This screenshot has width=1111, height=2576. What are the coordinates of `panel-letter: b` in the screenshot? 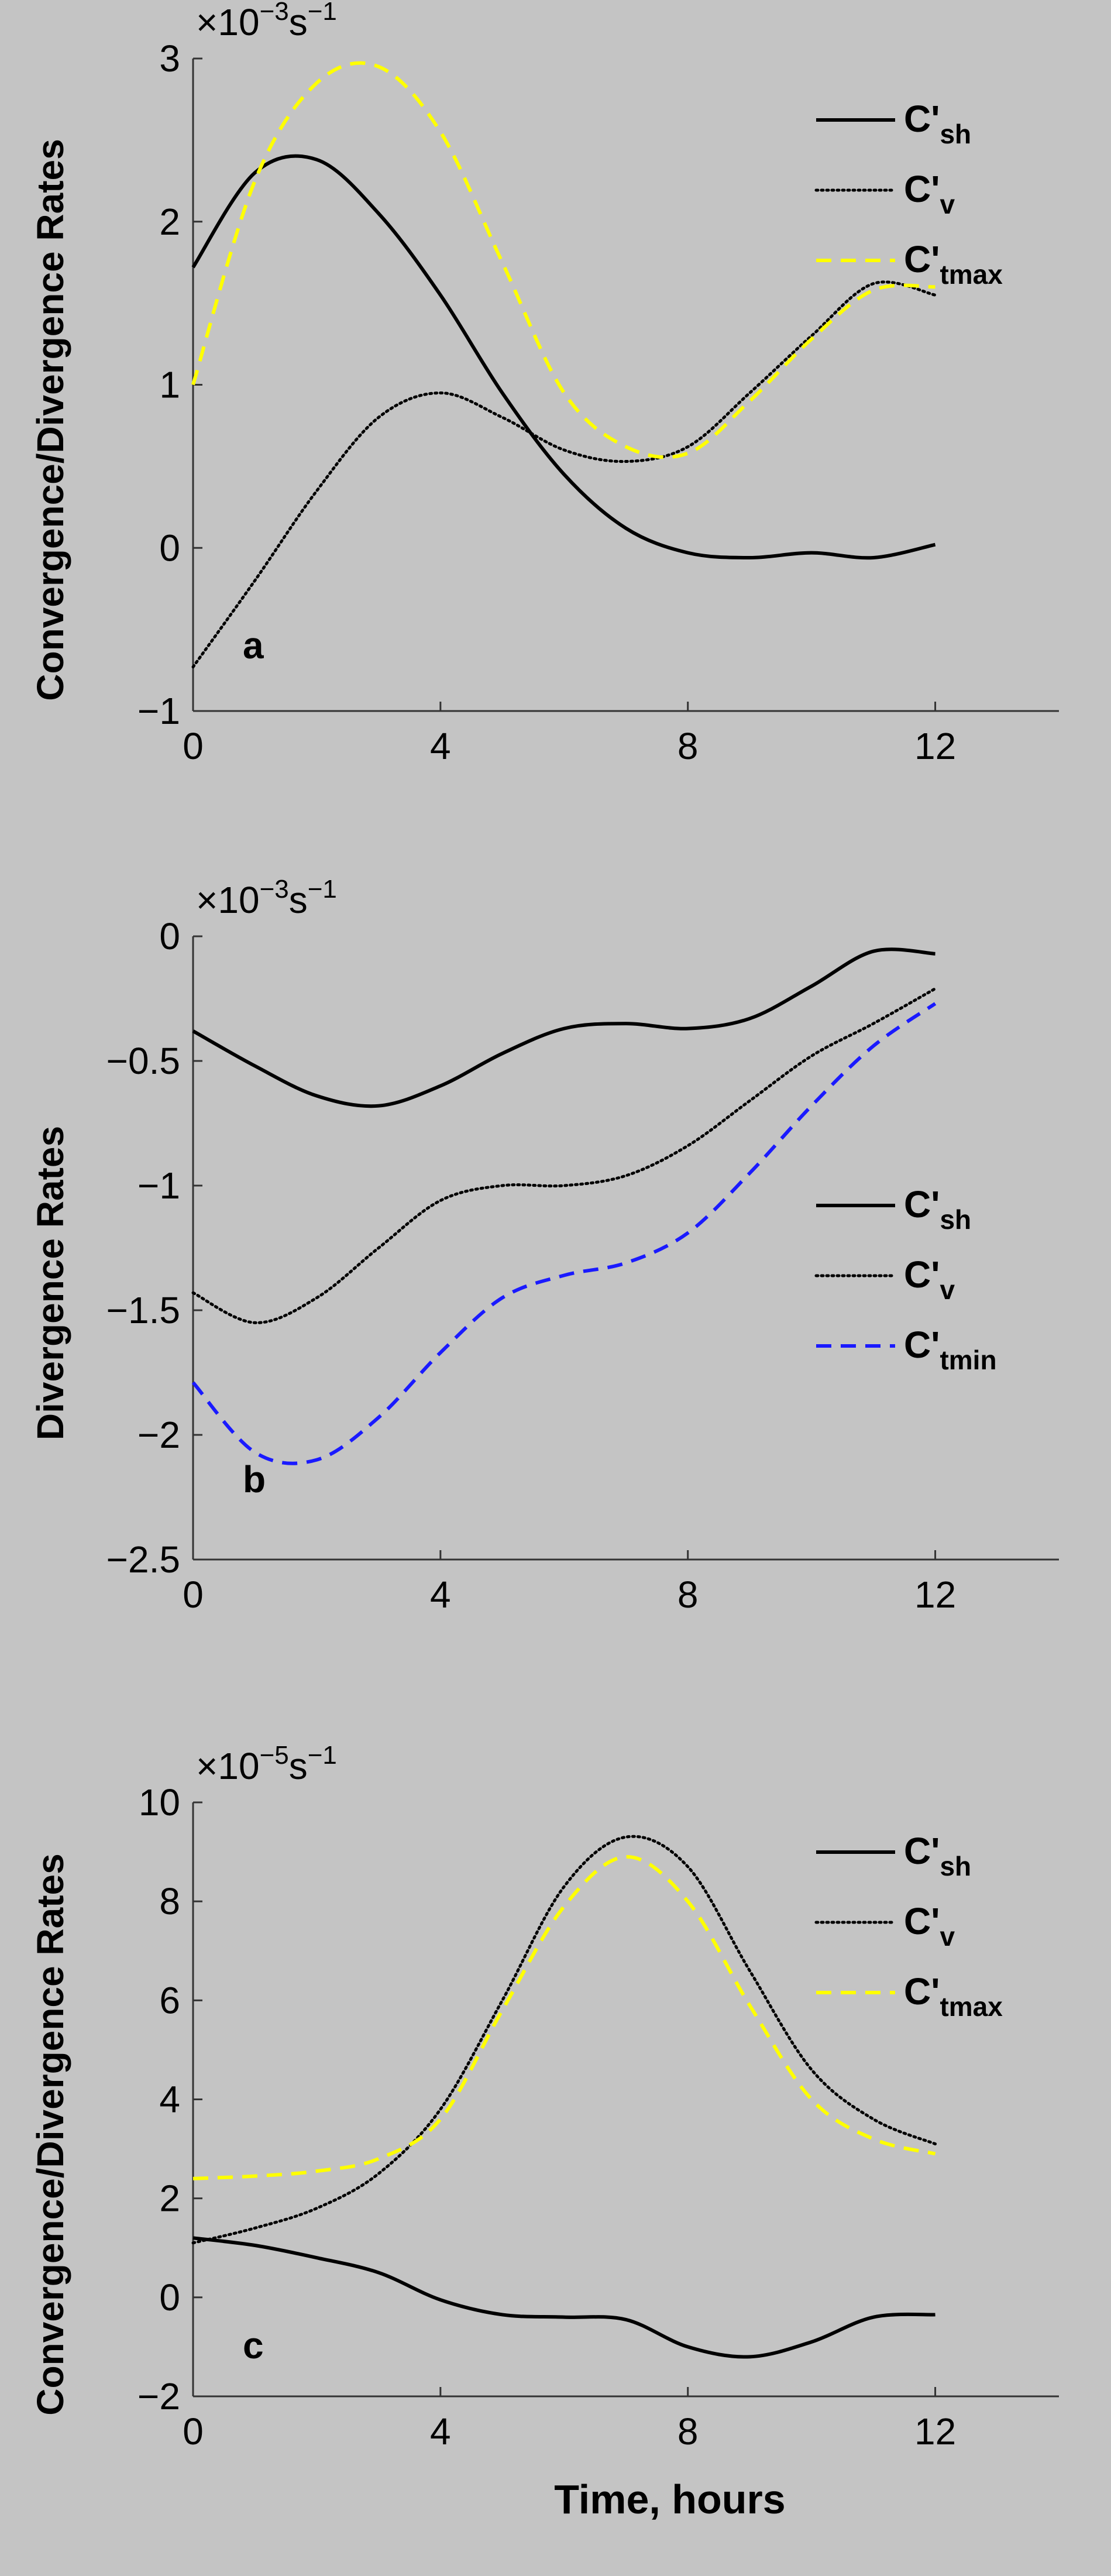 It's located at (254, 1479).